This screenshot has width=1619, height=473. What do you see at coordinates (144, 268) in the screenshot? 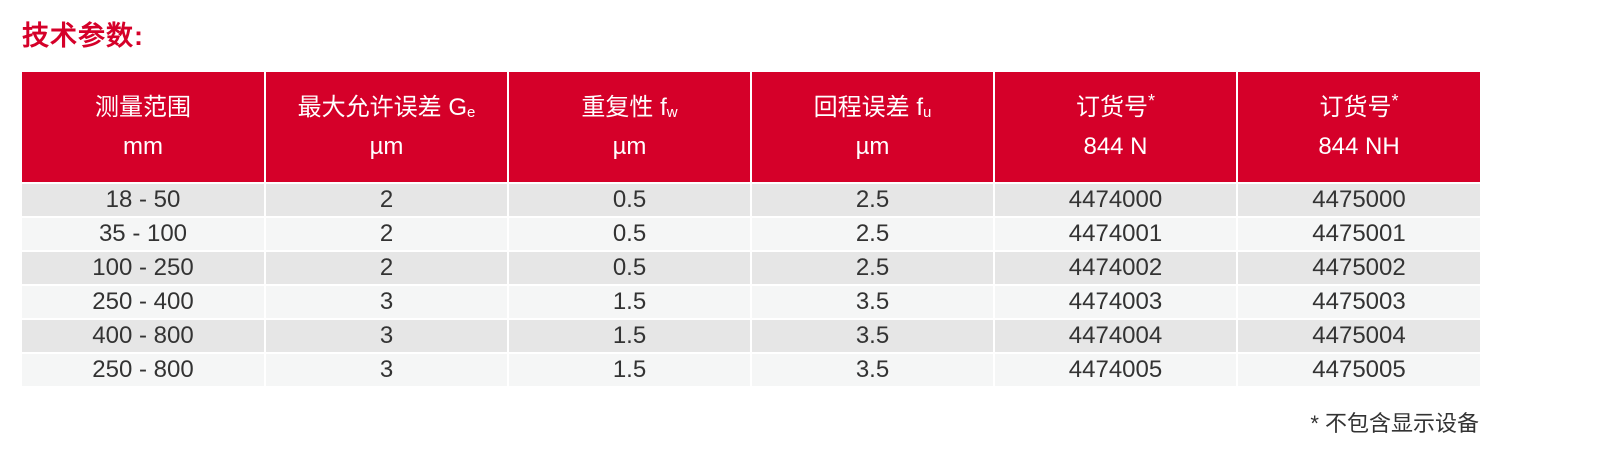
I see `table-cell: 100 - 250` at bounding box center [144, 268].